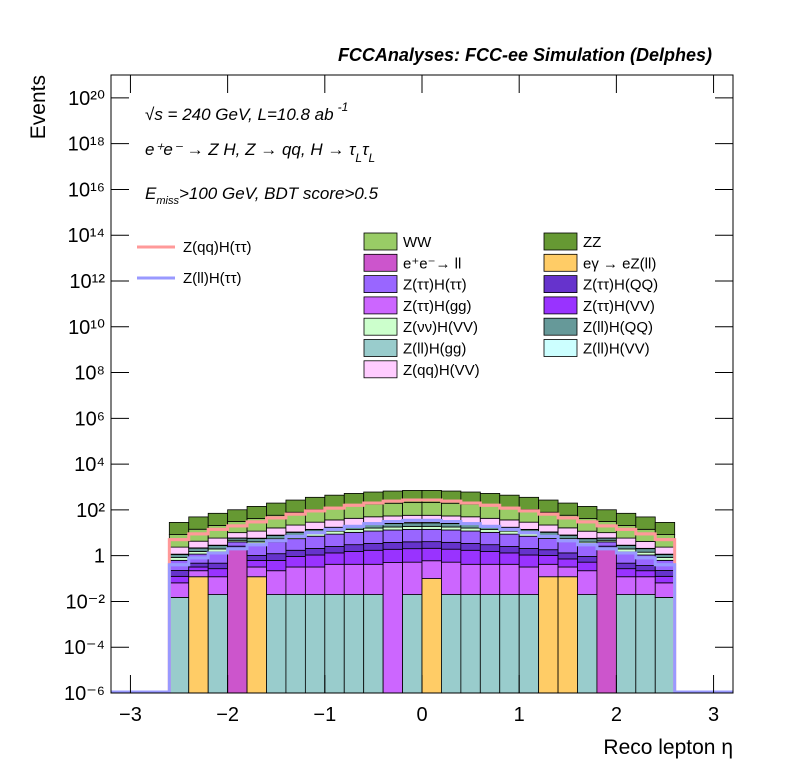  Describe the element at coordinates (421, 715) in the screenshot. I see `x-tick-label: 0` at that location.